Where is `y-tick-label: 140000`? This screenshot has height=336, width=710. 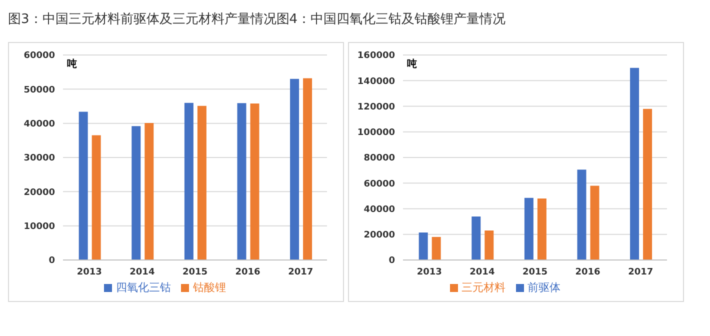 y-tick-label: 140000 is located at coordinates (376, 81).